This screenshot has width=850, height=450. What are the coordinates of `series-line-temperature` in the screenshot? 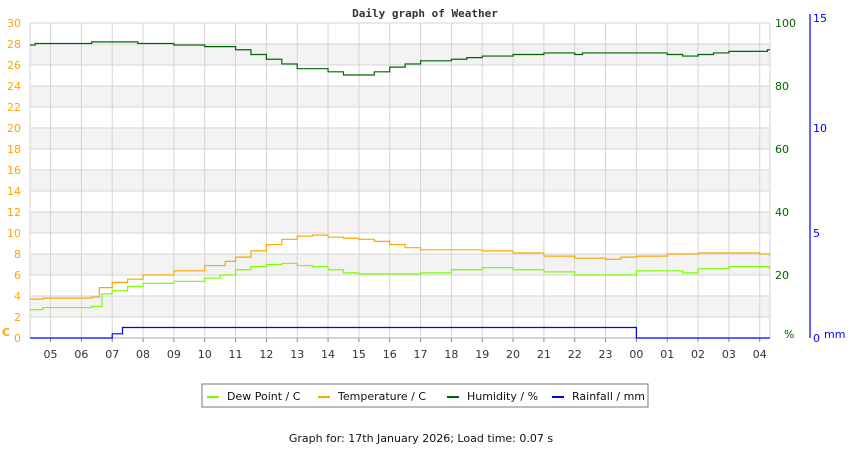 It's located at (400, 267).